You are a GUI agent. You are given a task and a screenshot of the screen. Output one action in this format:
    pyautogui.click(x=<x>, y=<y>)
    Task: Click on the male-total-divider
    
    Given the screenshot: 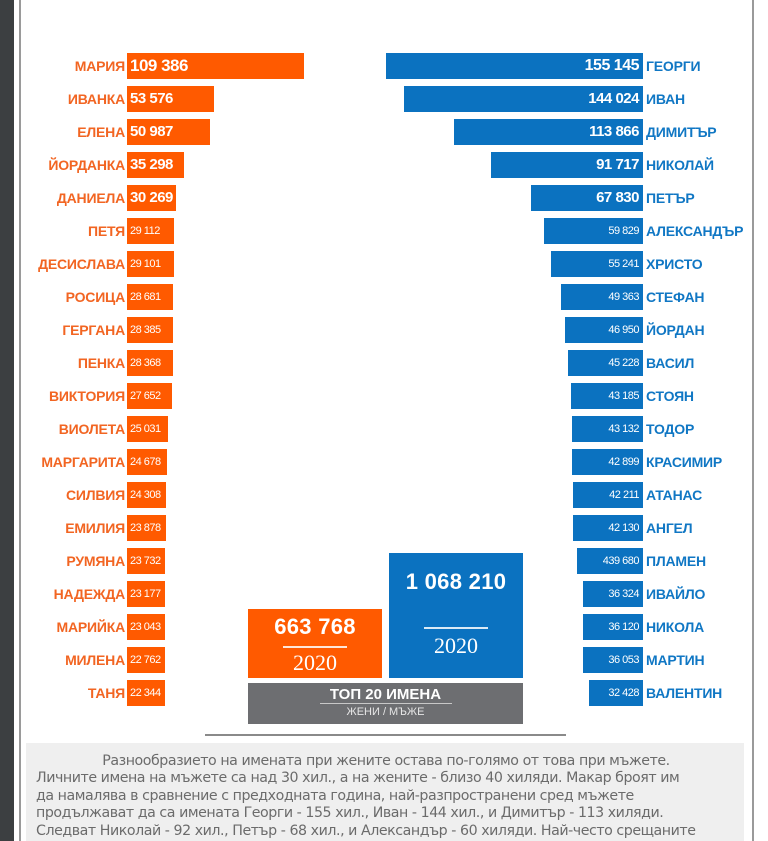 What is the action you would take?
    pyautogui.click(x=456, y=628)
    